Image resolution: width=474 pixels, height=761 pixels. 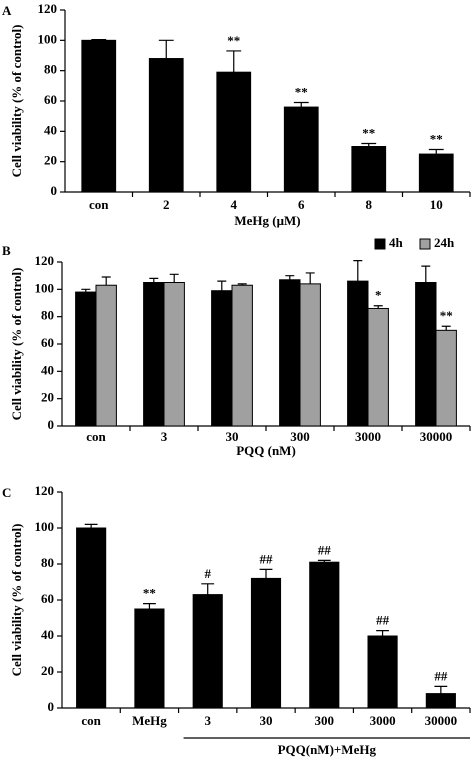 I want to click on significance-label: *, so click(x=378, y=295).